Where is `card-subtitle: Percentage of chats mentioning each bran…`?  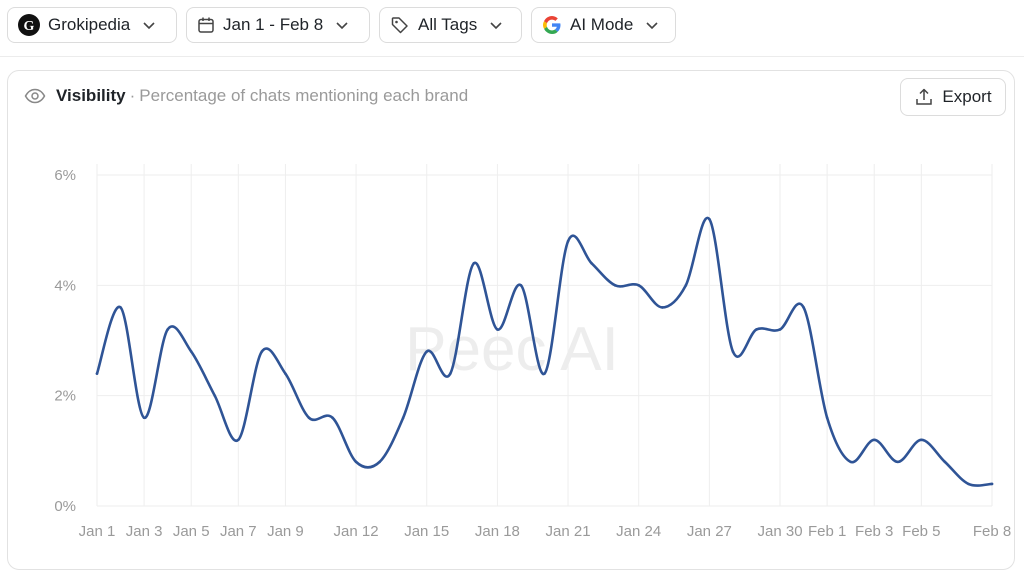 card-subtitle: Percentage of chats mentioning each bran… is located at coordinates (304, 95).